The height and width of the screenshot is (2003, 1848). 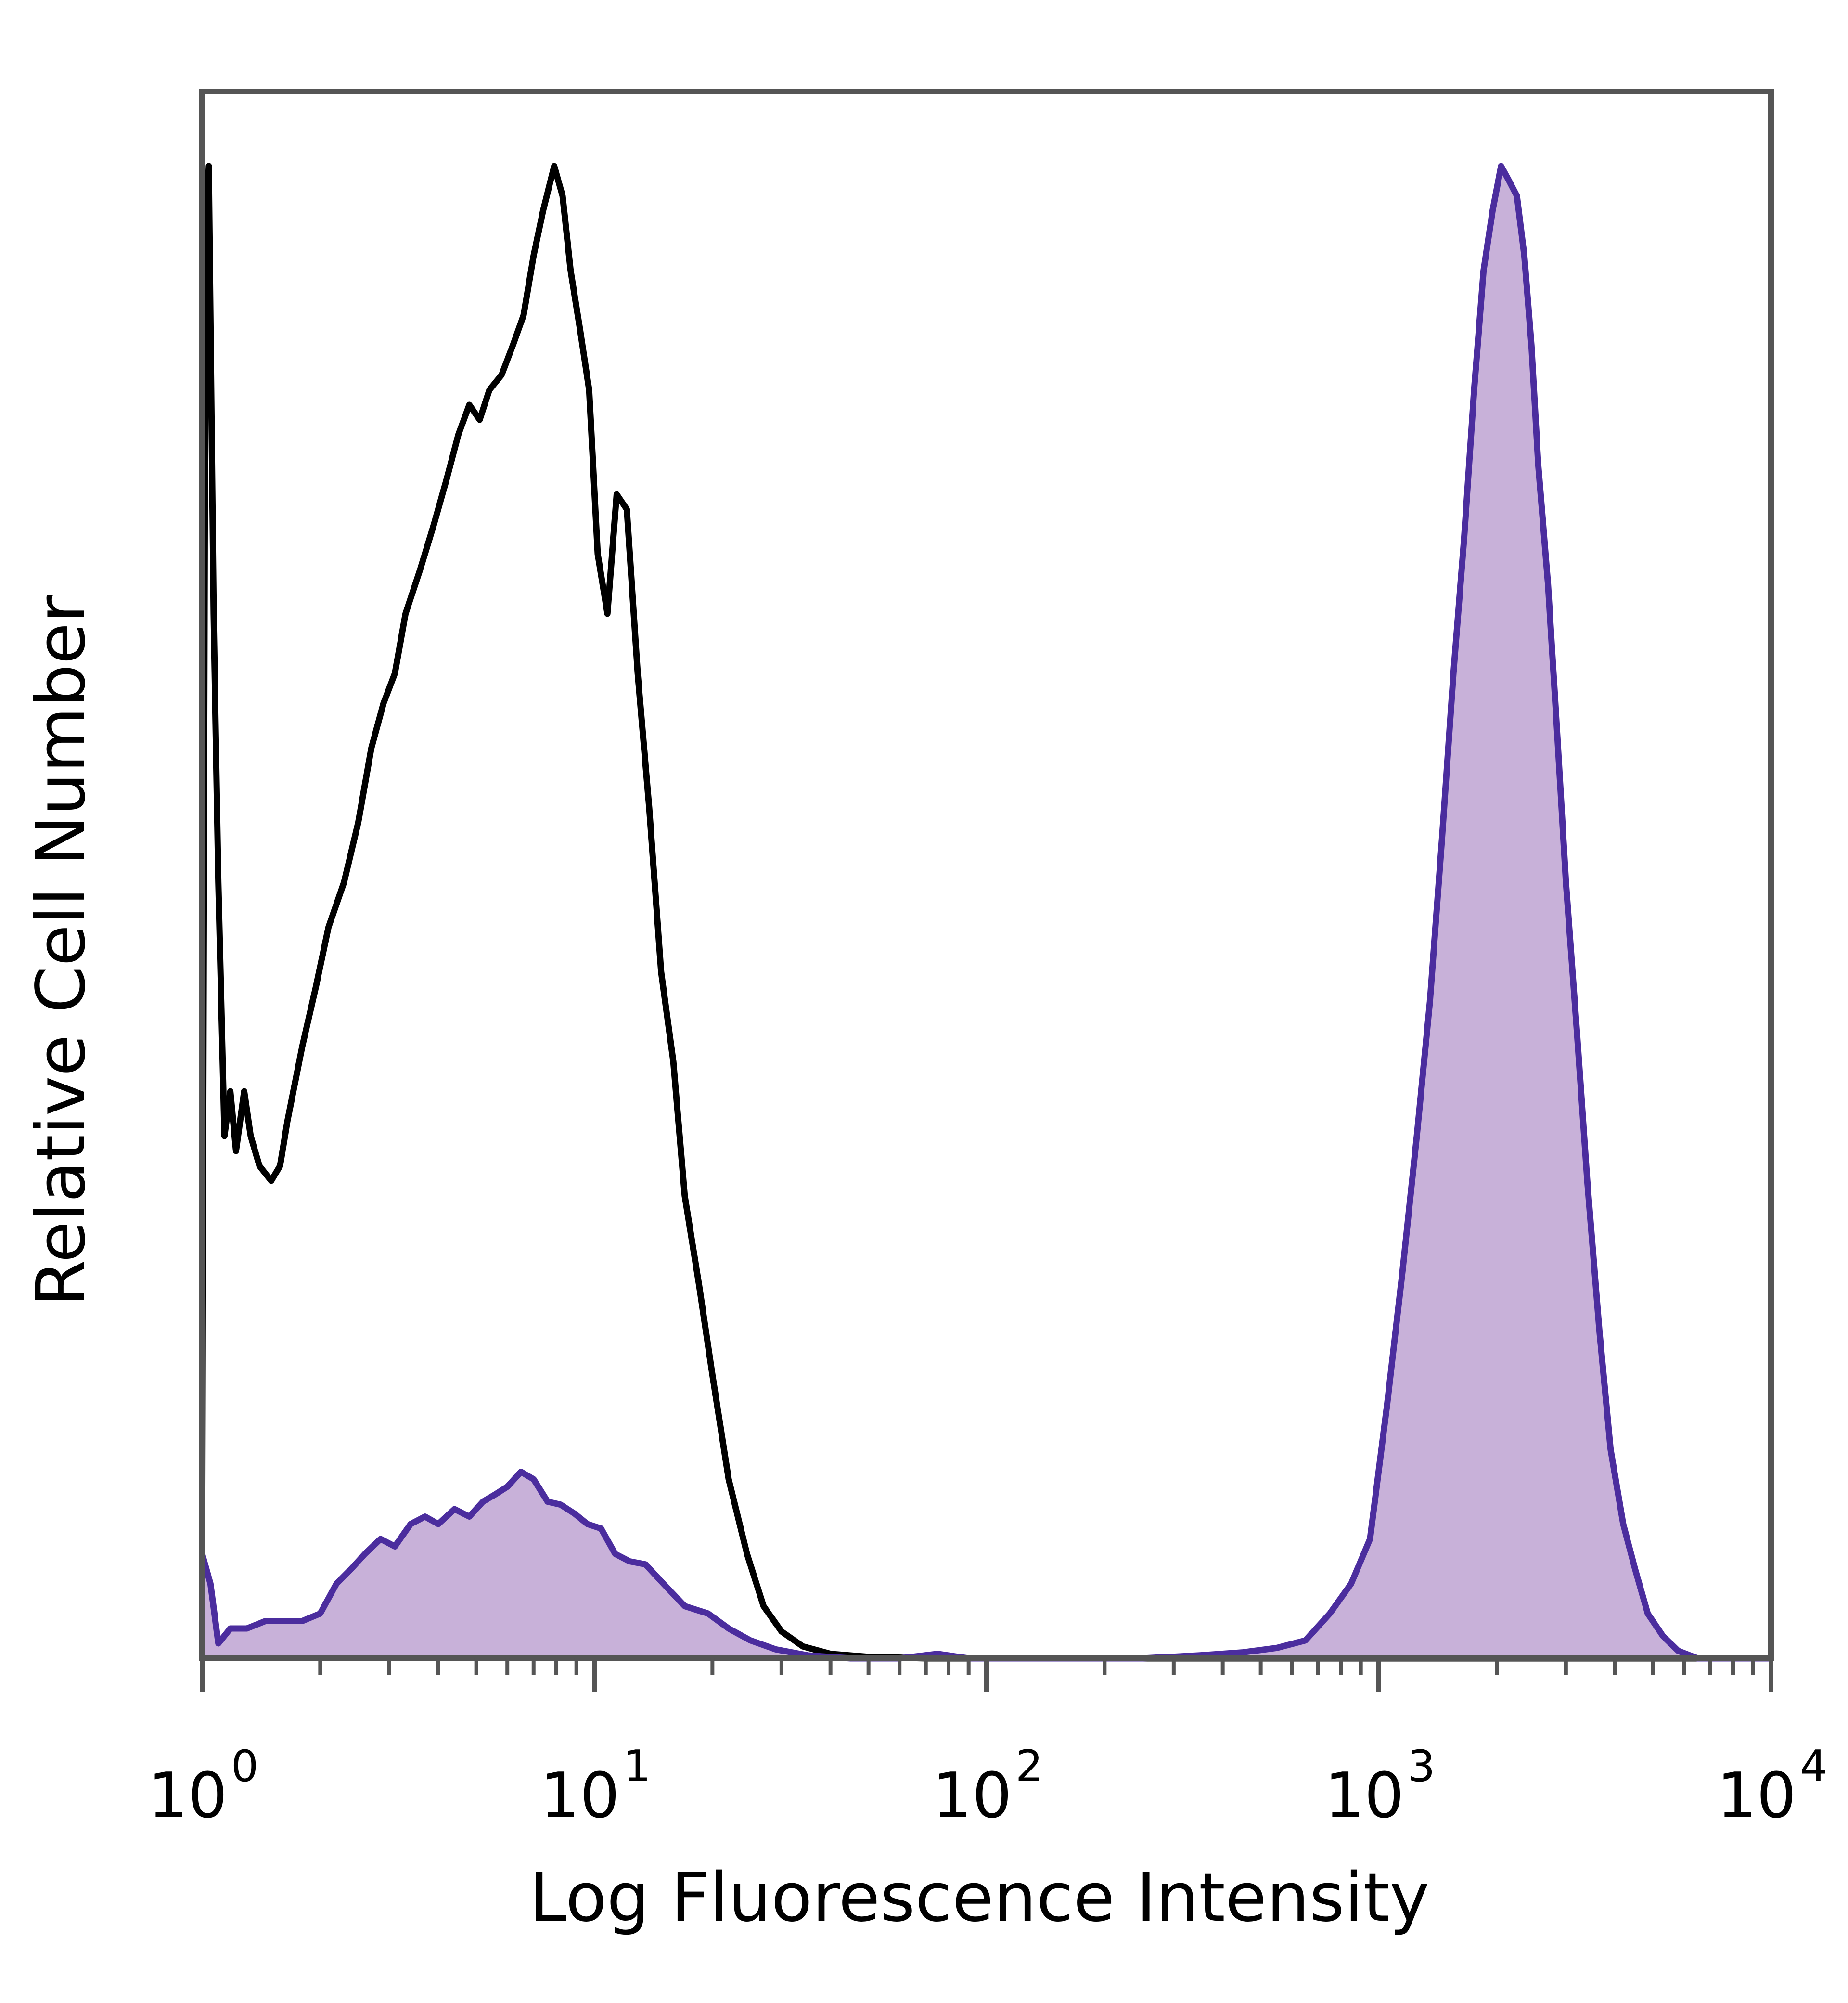 I want to click on tick-layer: 10 0 10 1 10 2 10 3 10 4, so click(x=987, y=1745).